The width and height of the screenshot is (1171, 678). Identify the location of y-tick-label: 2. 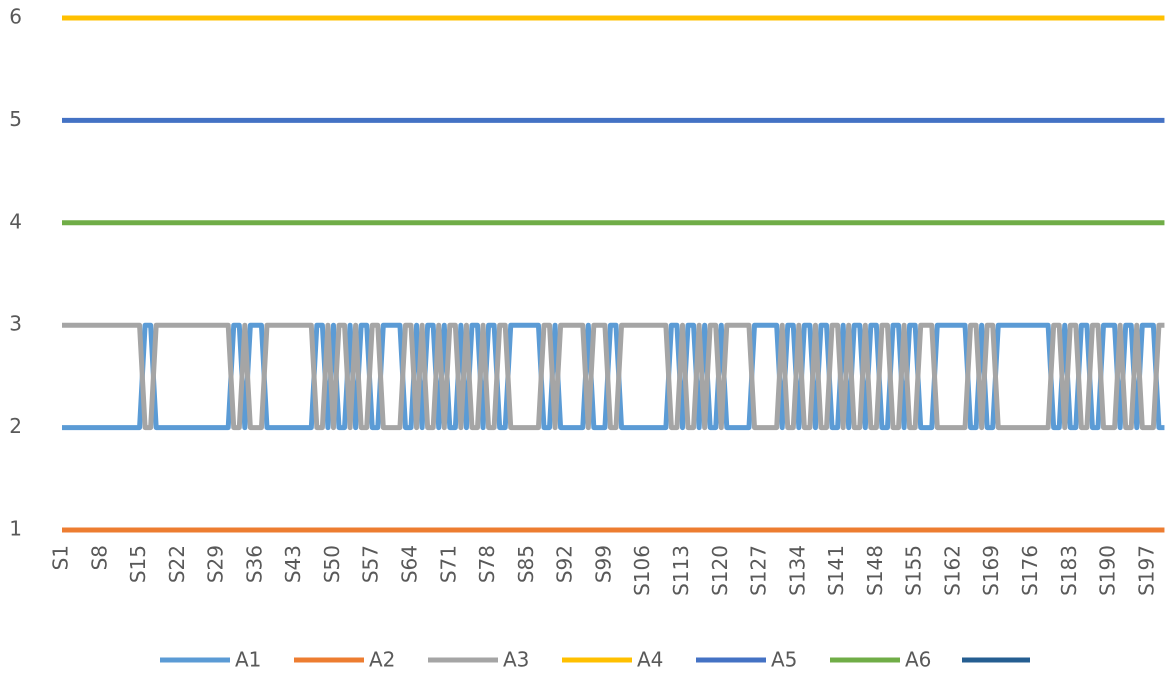
(15, 426).